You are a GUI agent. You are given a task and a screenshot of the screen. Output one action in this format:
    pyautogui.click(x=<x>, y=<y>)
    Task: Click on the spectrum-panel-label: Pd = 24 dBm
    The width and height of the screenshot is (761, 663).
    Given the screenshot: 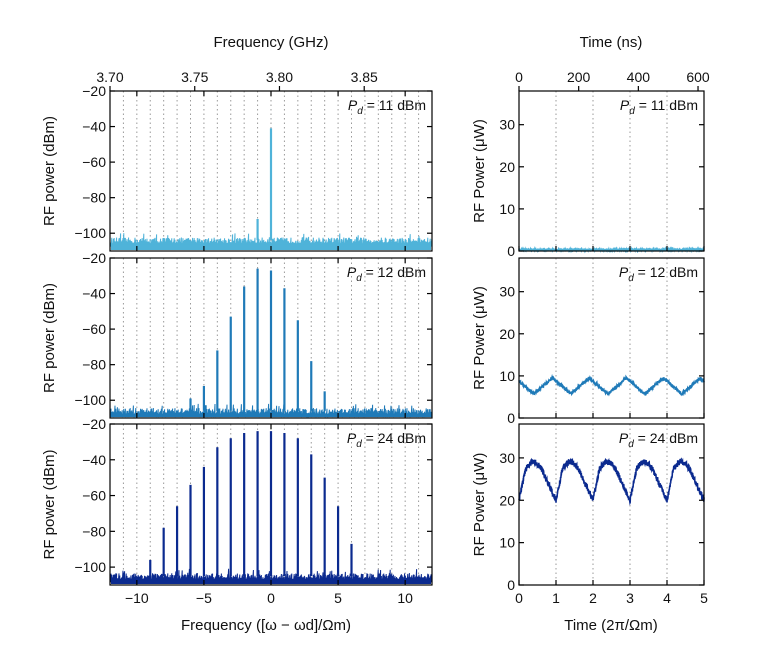 What is the action you would take?
    pyautogui.click(x=386, y=440)
    